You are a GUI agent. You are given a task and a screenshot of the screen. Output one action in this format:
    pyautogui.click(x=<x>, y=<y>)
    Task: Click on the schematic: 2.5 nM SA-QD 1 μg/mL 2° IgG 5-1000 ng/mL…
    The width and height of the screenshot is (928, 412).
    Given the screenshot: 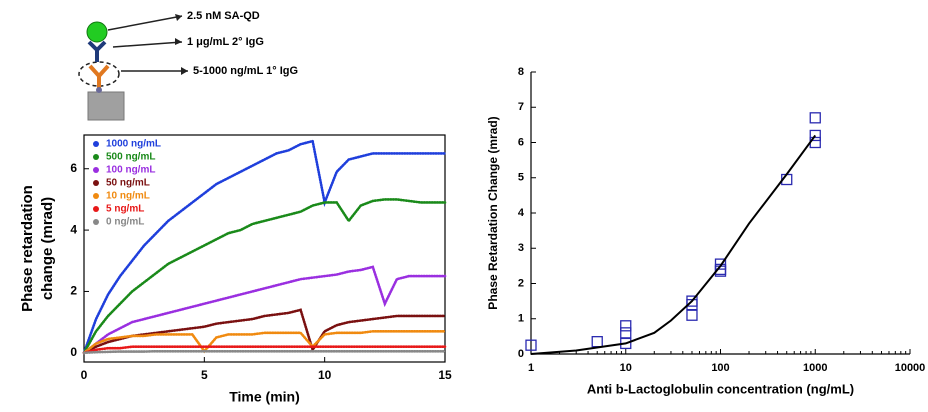 What is the action you would take?
    pyautogui.click(x=188, y=65)
    